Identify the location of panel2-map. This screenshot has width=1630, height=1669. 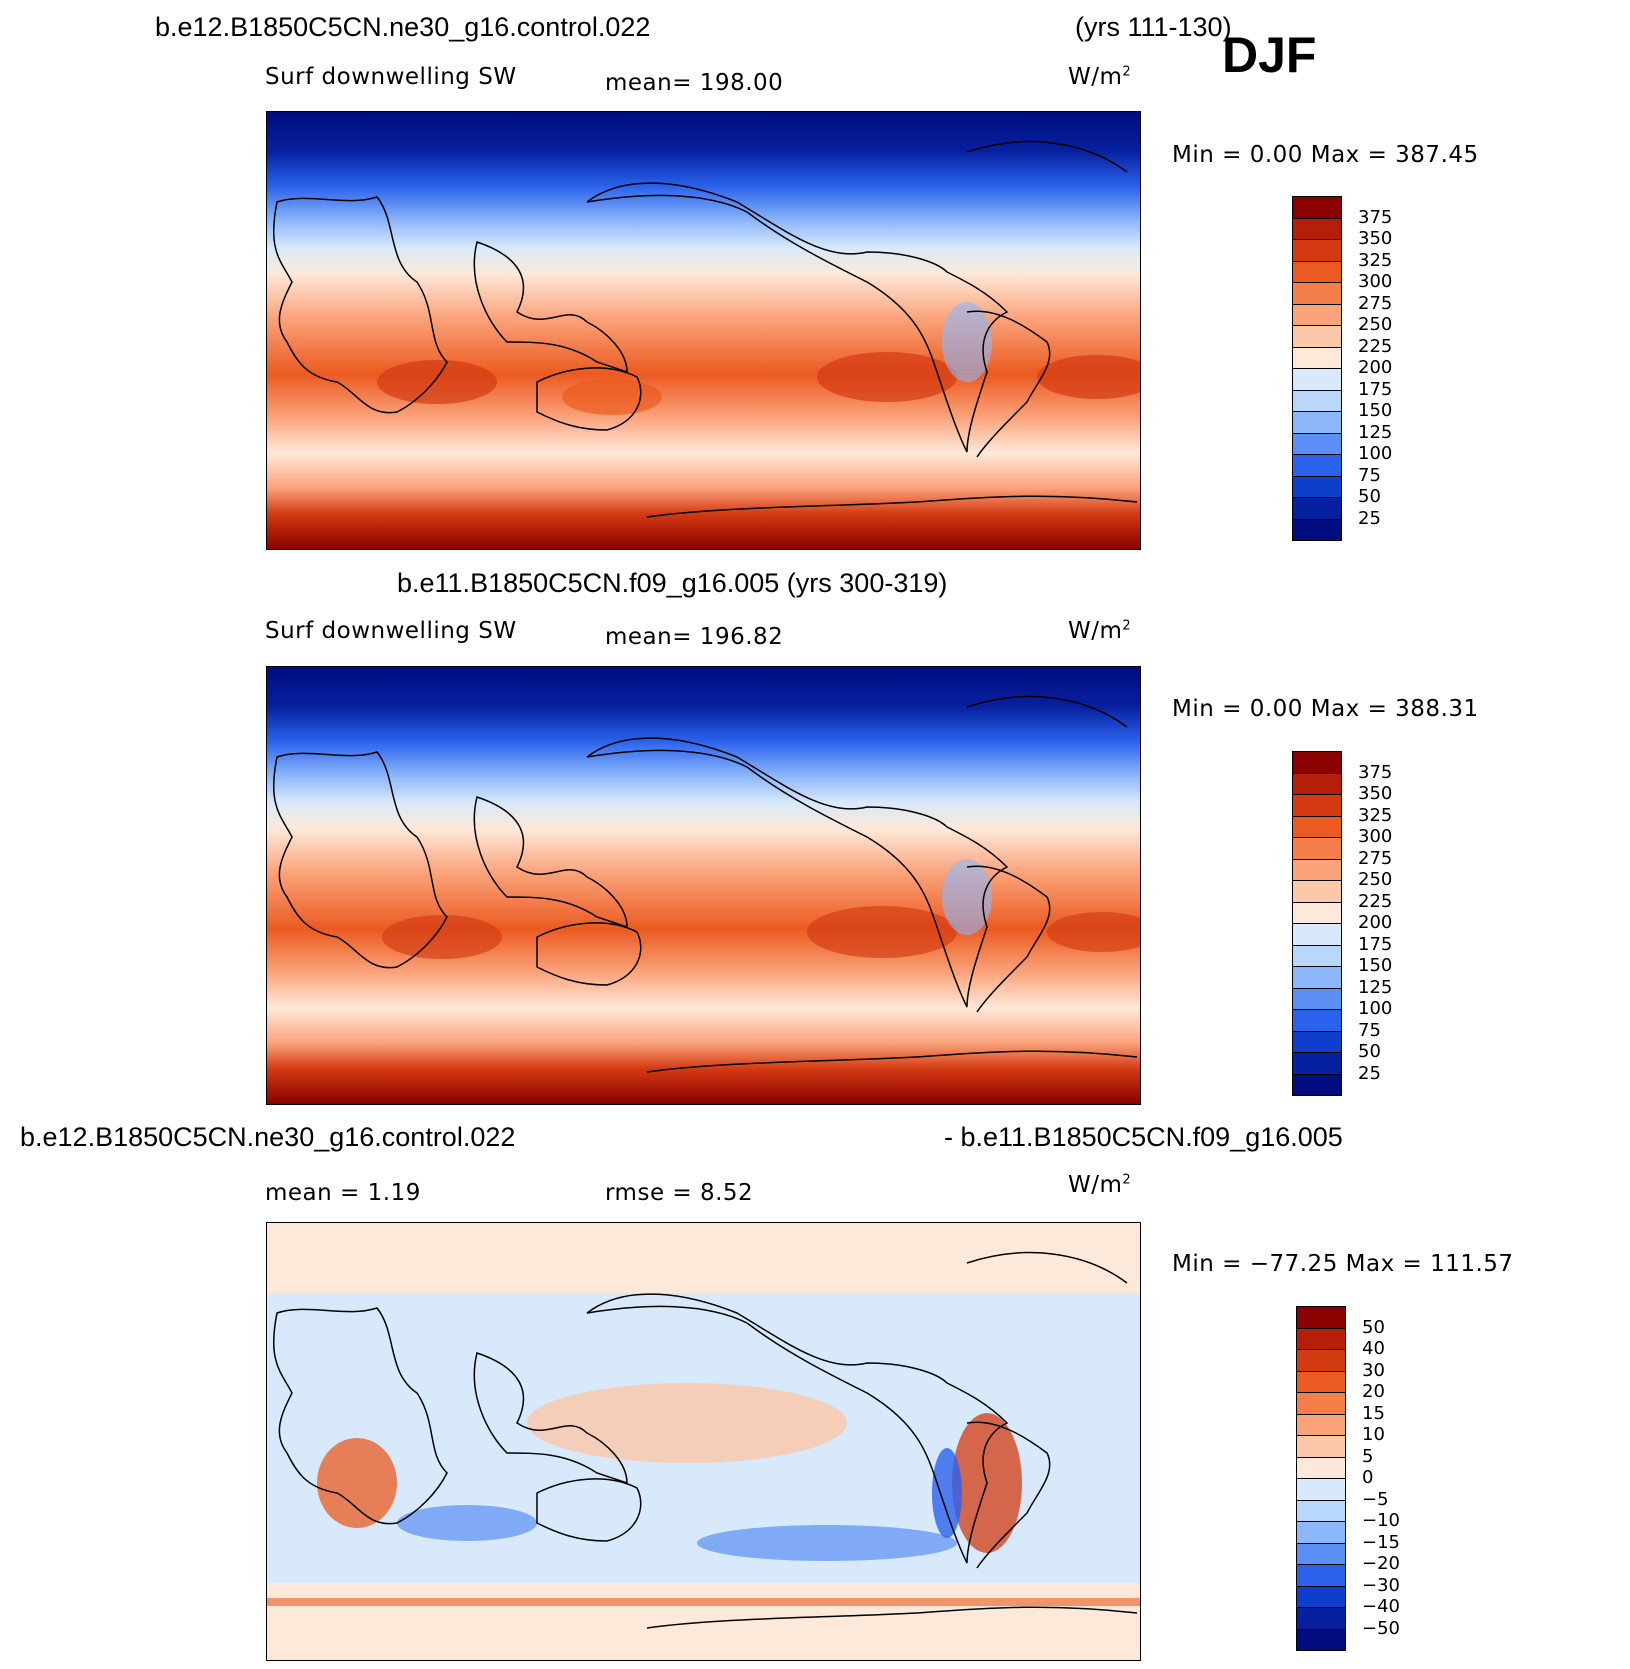
(703, 885).